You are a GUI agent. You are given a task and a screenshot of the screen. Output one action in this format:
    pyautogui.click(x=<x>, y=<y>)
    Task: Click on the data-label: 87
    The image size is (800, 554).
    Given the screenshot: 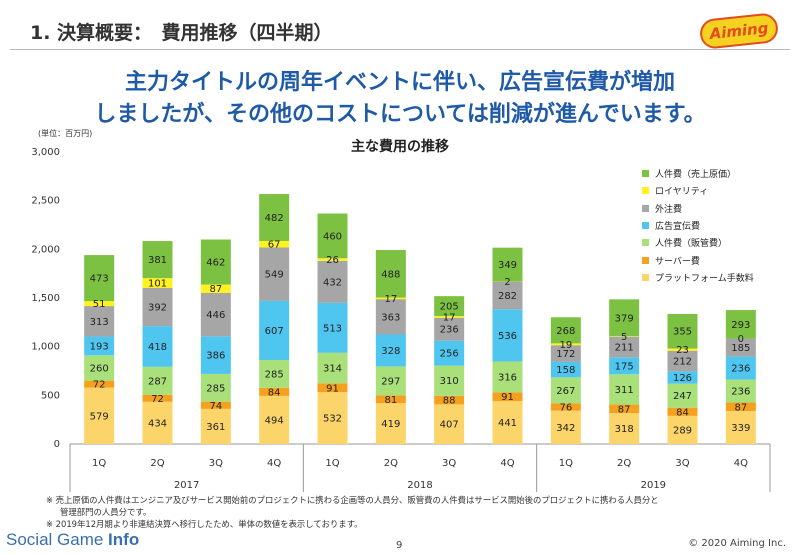 What is the action you would take?
    pyautogui.click(x=740, y=407)
    